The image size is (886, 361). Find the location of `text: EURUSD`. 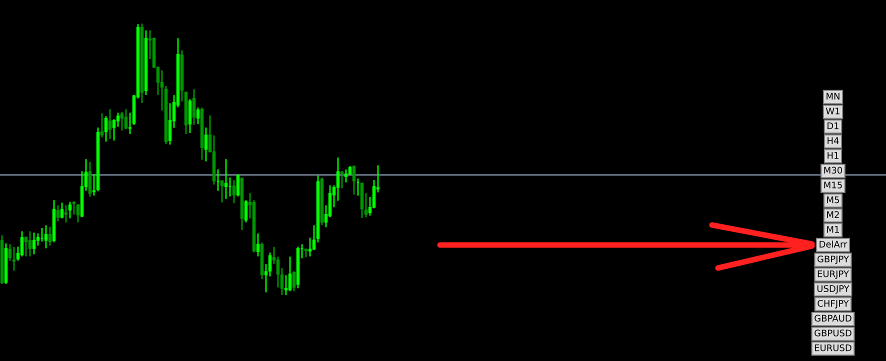

text: EURUSD is located at coordinates (833, 348).